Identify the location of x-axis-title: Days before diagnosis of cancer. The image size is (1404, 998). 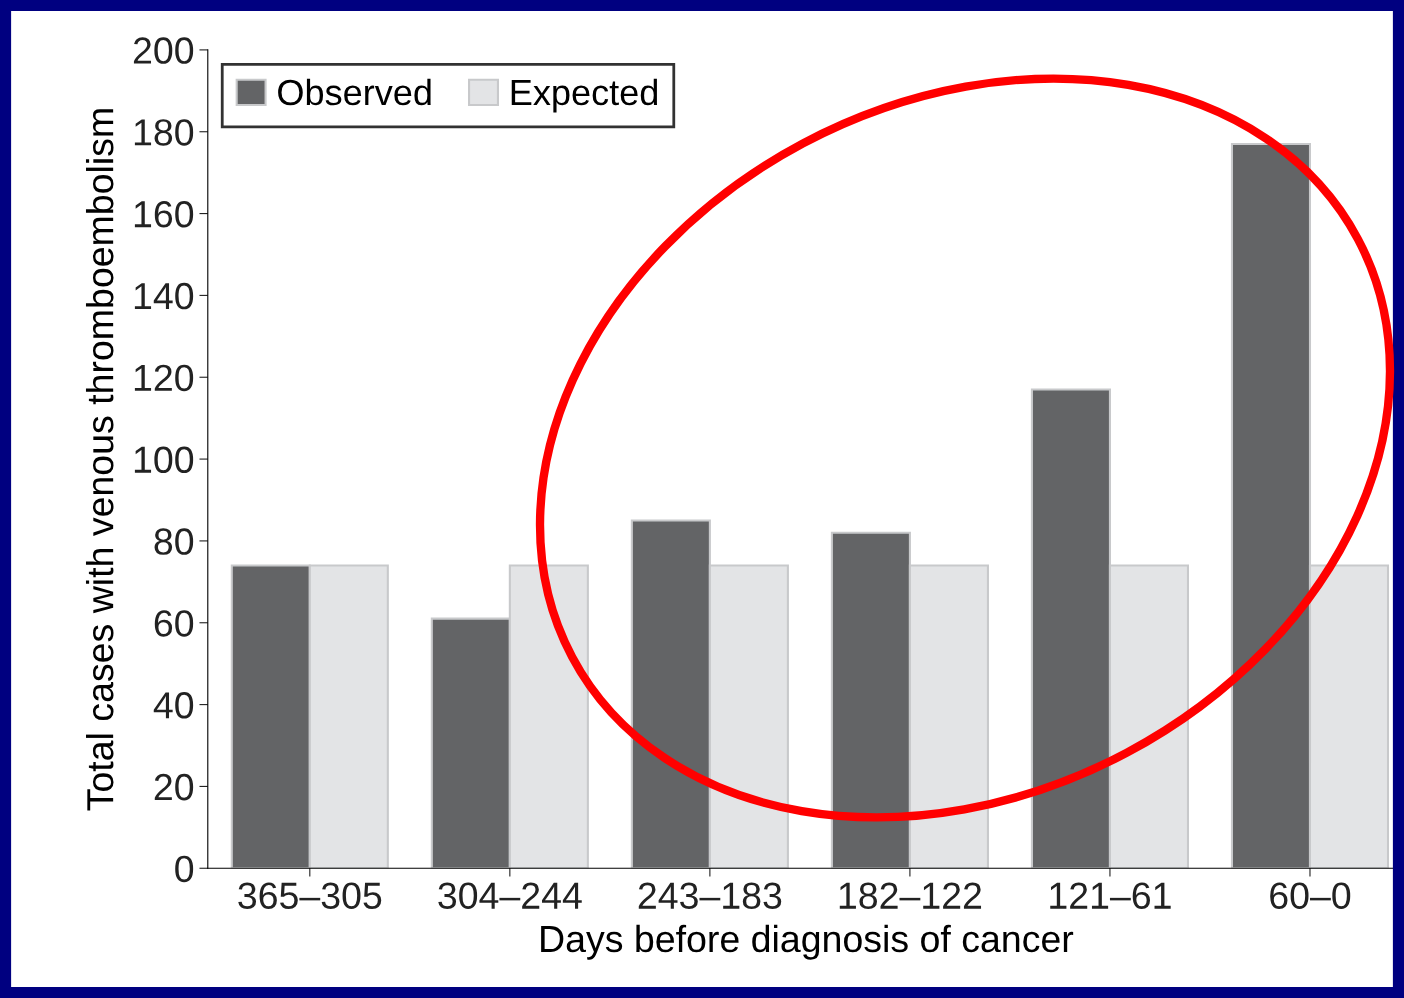
(807, 942).